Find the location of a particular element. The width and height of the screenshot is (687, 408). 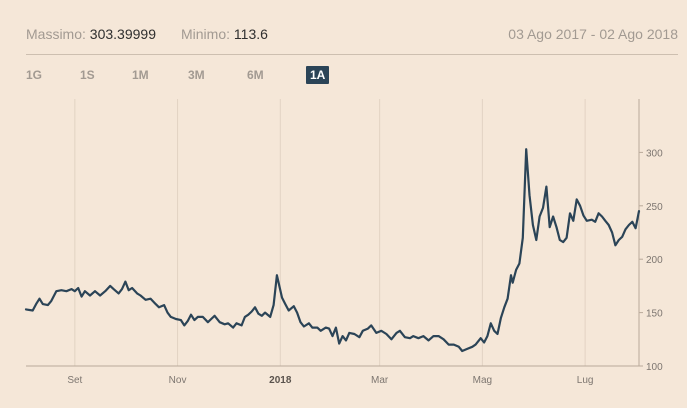

tab-1s: 1S is located at coordinates (87, 75).